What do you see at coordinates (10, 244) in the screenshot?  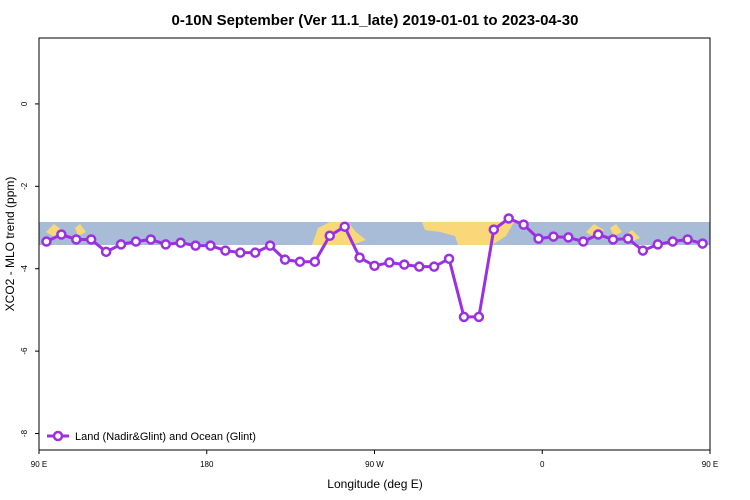 I see `y-axis-label: XCO2 - MLO trend (ppm)` at bounding box center [10, 244].